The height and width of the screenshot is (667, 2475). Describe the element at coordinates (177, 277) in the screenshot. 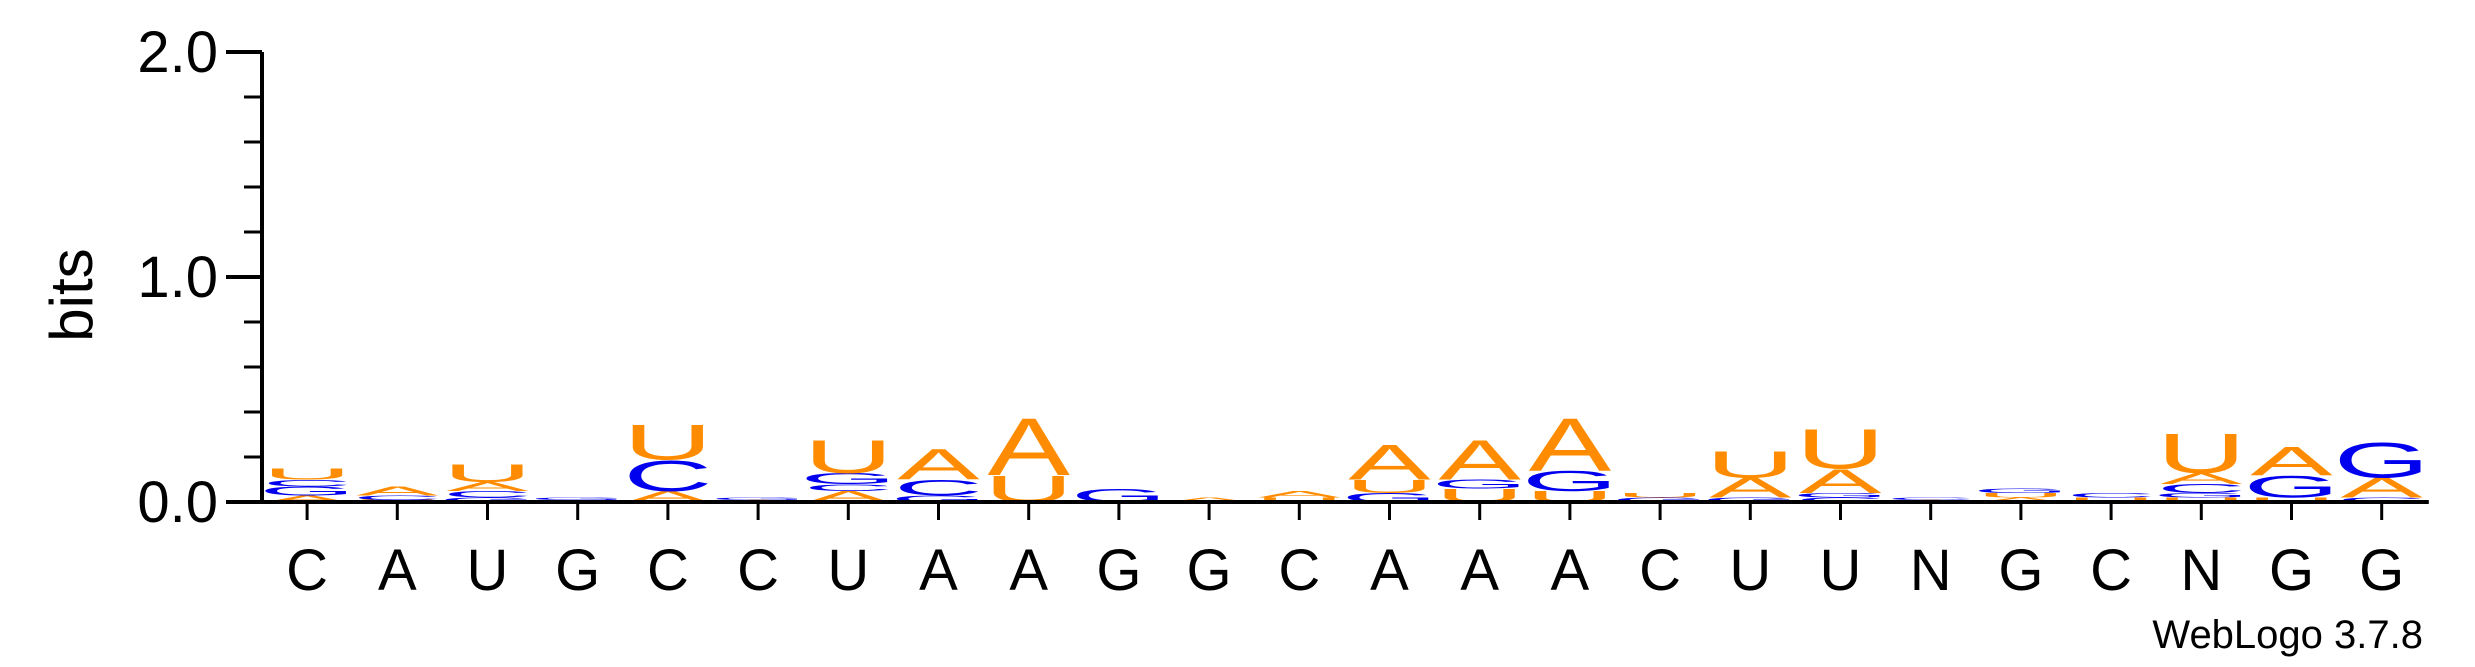

I see `y-tick-label: 1.0` at that location.